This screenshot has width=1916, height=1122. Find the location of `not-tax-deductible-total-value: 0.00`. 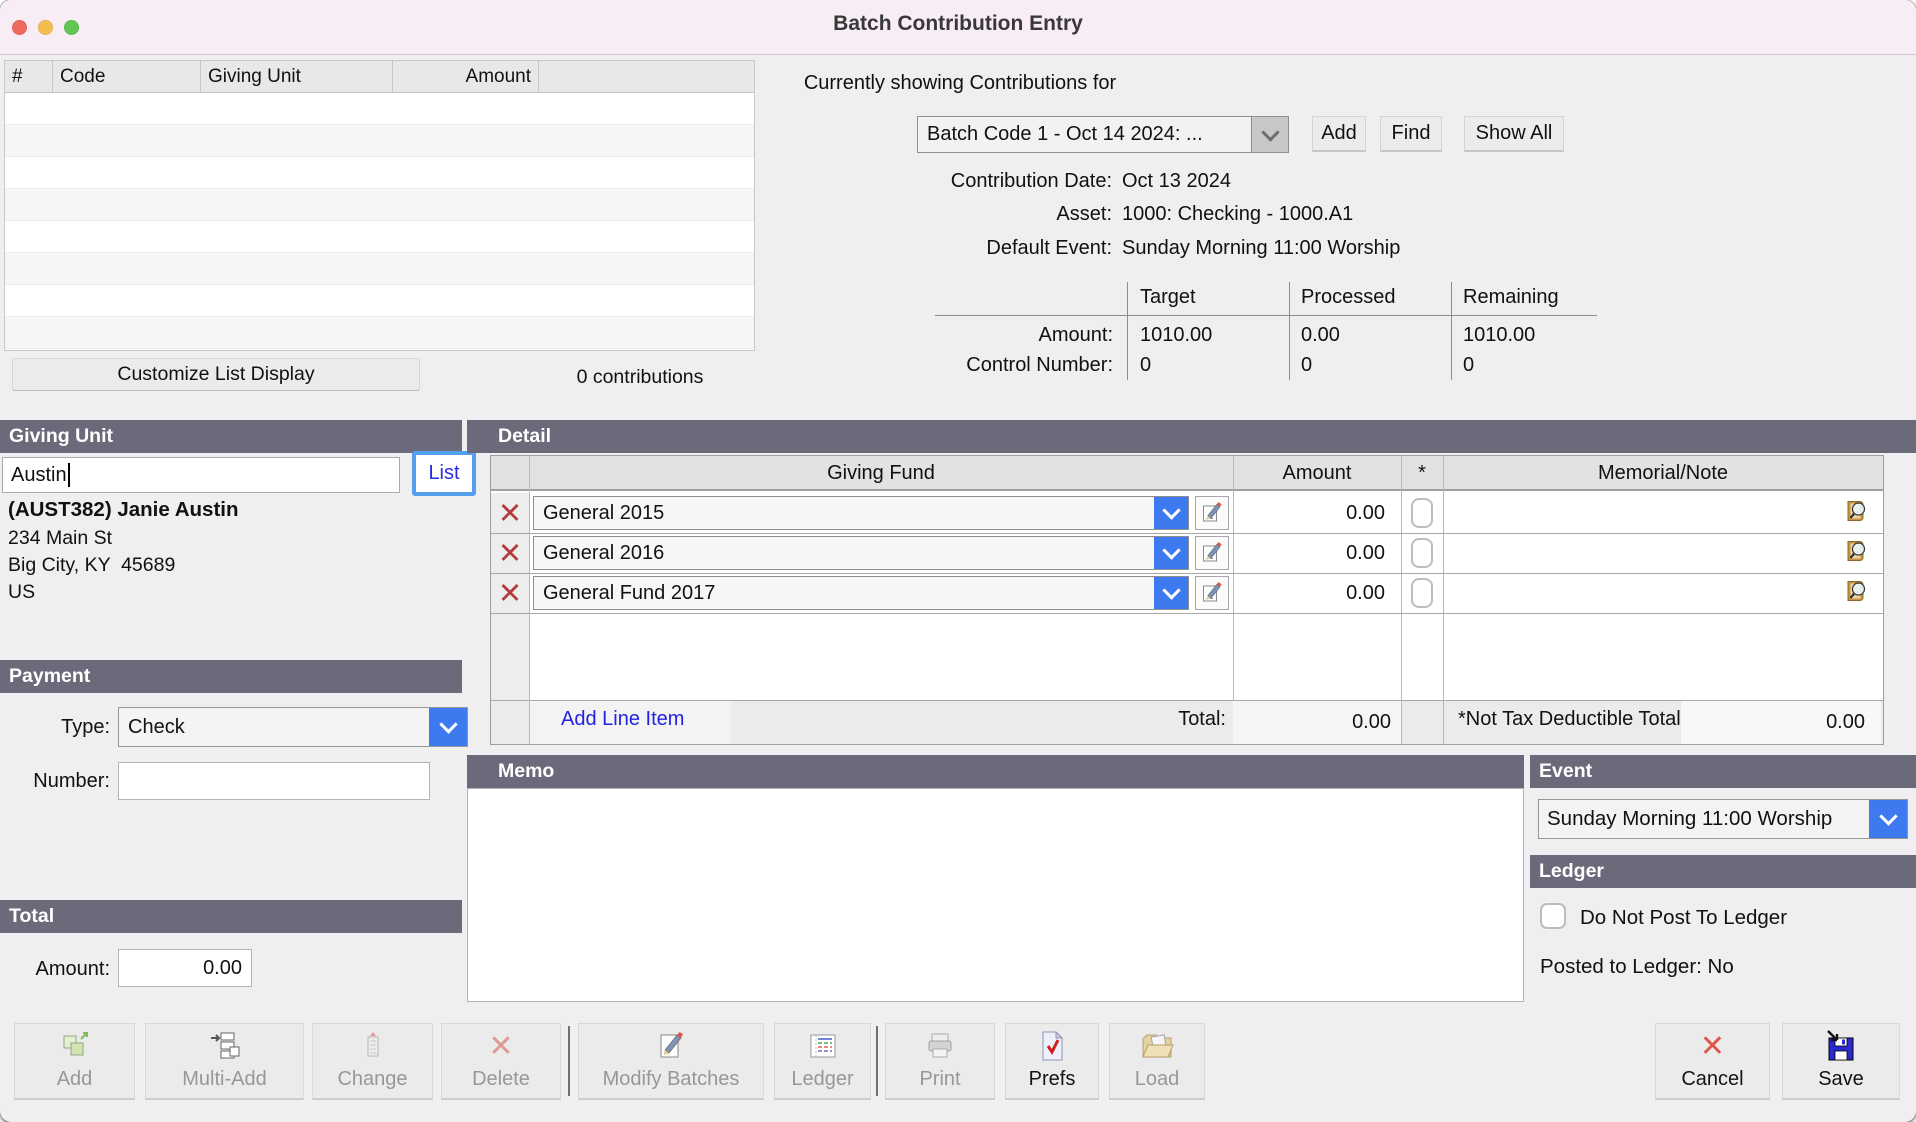

not-tax-deductible-total-value: 0.00 is located at coordinates (1781, 722).